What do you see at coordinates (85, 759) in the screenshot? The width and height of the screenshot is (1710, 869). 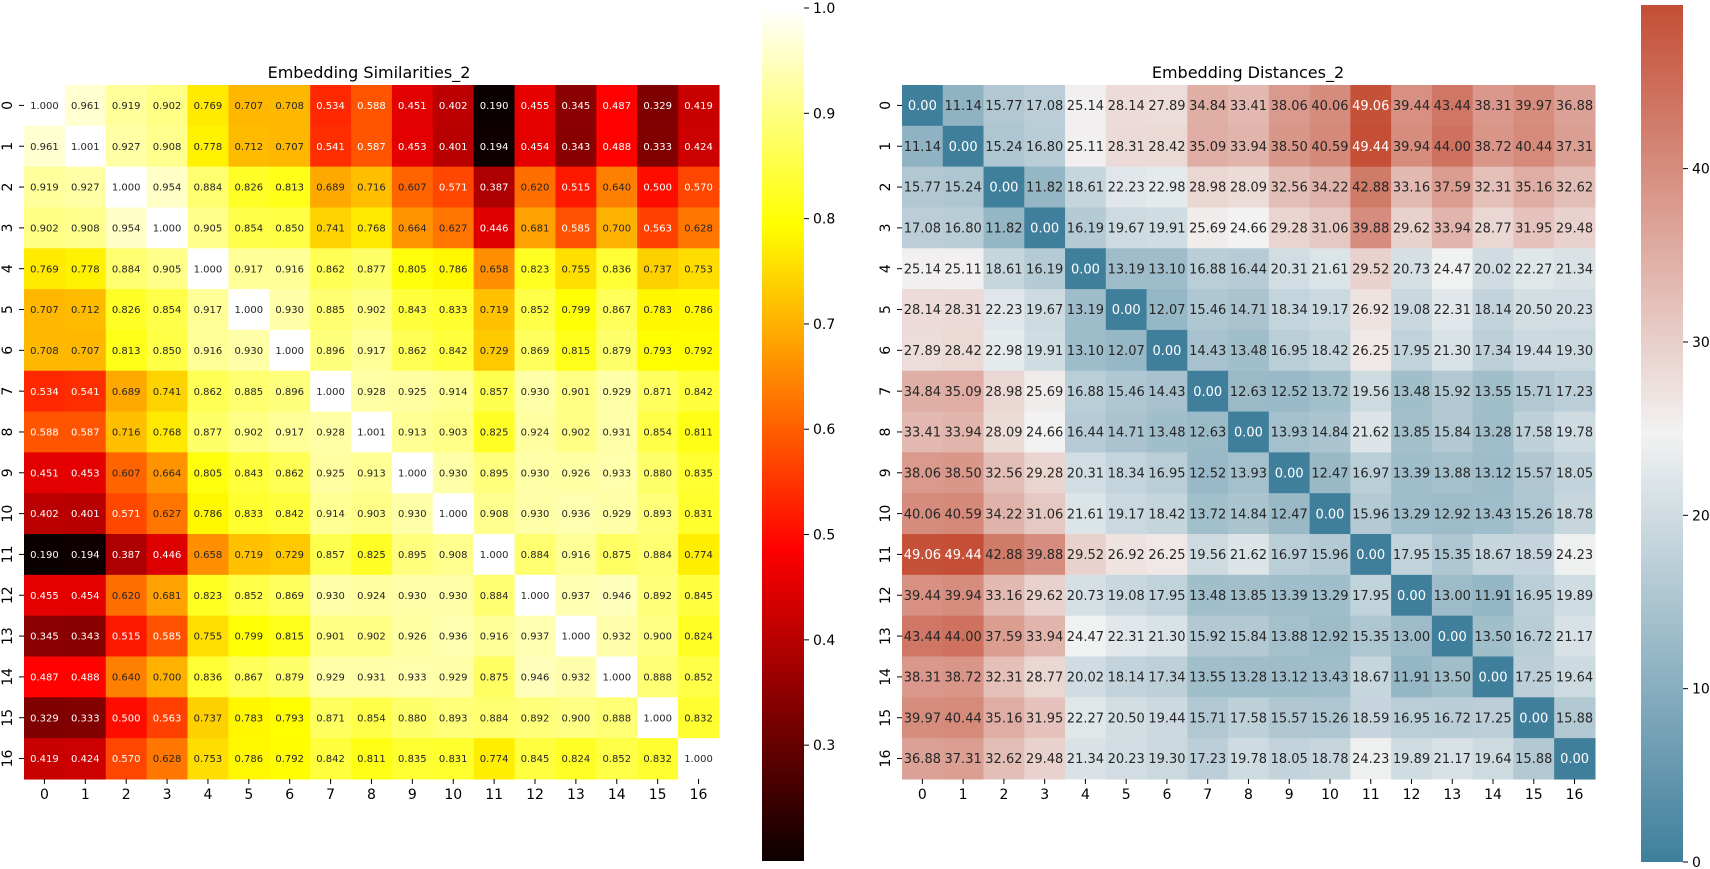 I see `similarity-cell-label-r16-c1: 0.424` at bounding box center [85, 759].